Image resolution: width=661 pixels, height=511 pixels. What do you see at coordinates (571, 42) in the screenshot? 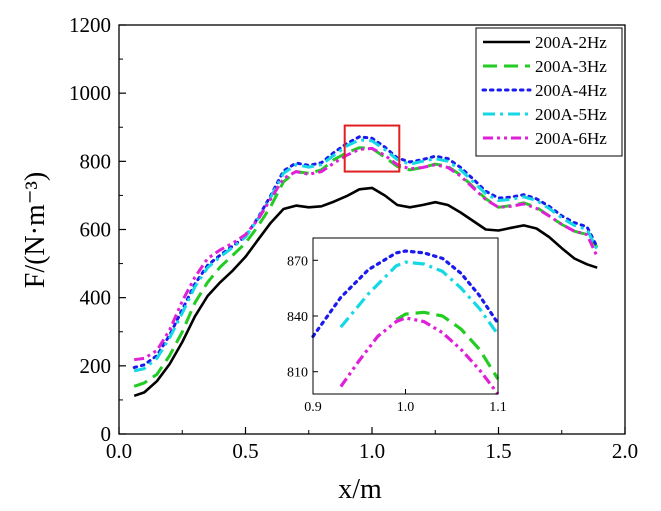
I see `legend-label: 200A-2Hz` at bounding box center [571, 42].